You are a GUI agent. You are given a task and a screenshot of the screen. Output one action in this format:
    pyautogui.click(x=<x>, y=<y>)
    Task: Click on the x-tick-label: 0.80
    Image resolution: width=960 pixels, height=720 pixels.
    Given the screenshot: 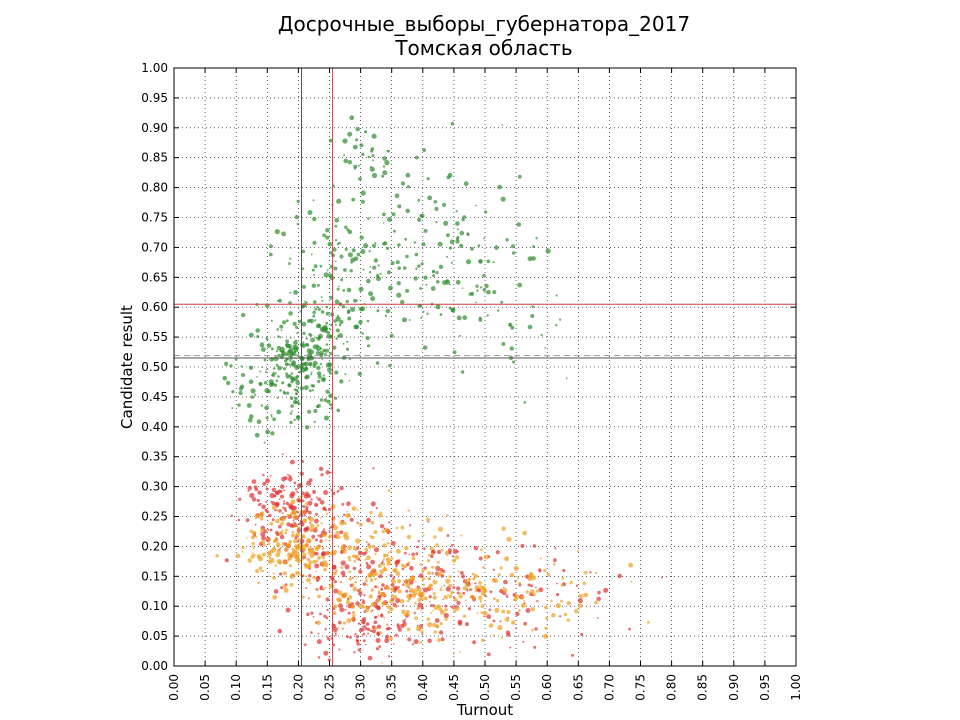 What is the action you would take?
    pyautogui.click(x=672, y=687)
    